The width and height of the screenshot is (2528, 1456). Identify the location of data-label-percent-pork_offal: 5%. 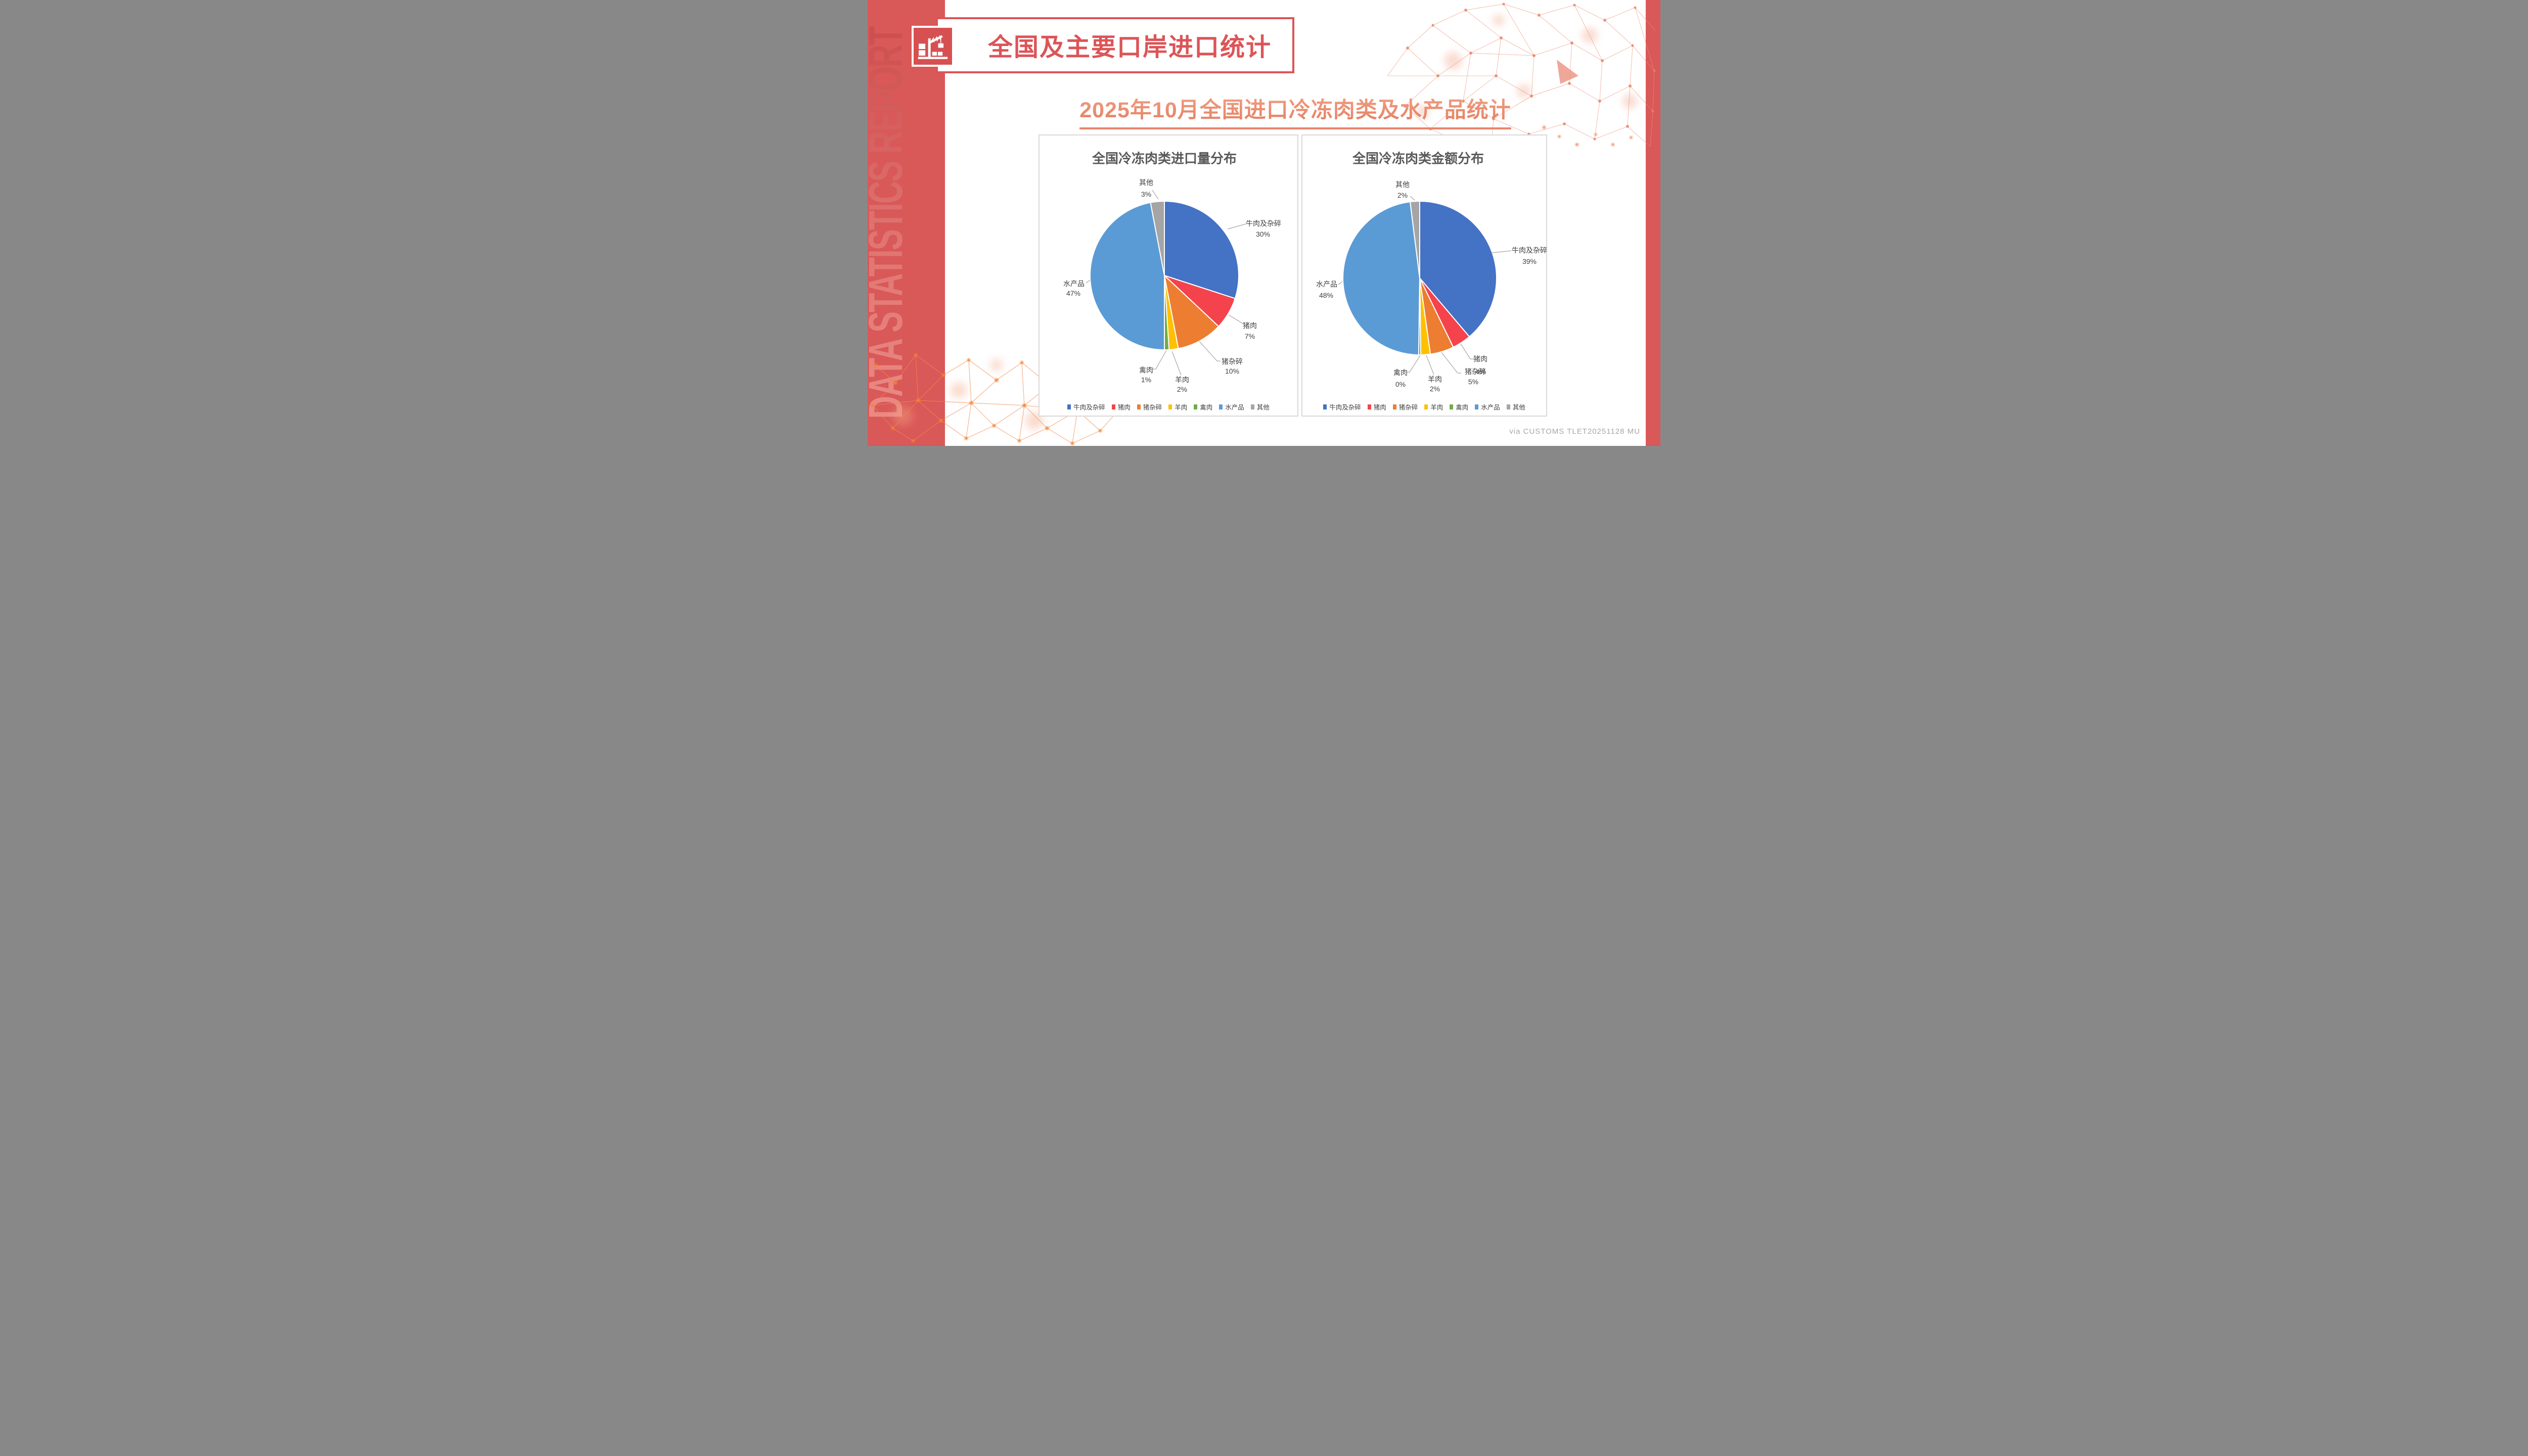
(1474, 382).